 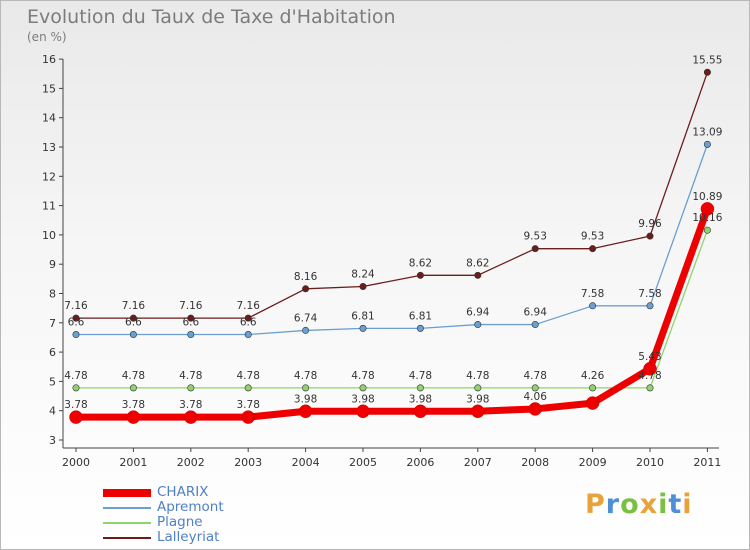 What do you see at coordinates (306, 277) in the screenshot?
I see `data-label-lalleyriat: 8.16` at bounding box center [306, 277].